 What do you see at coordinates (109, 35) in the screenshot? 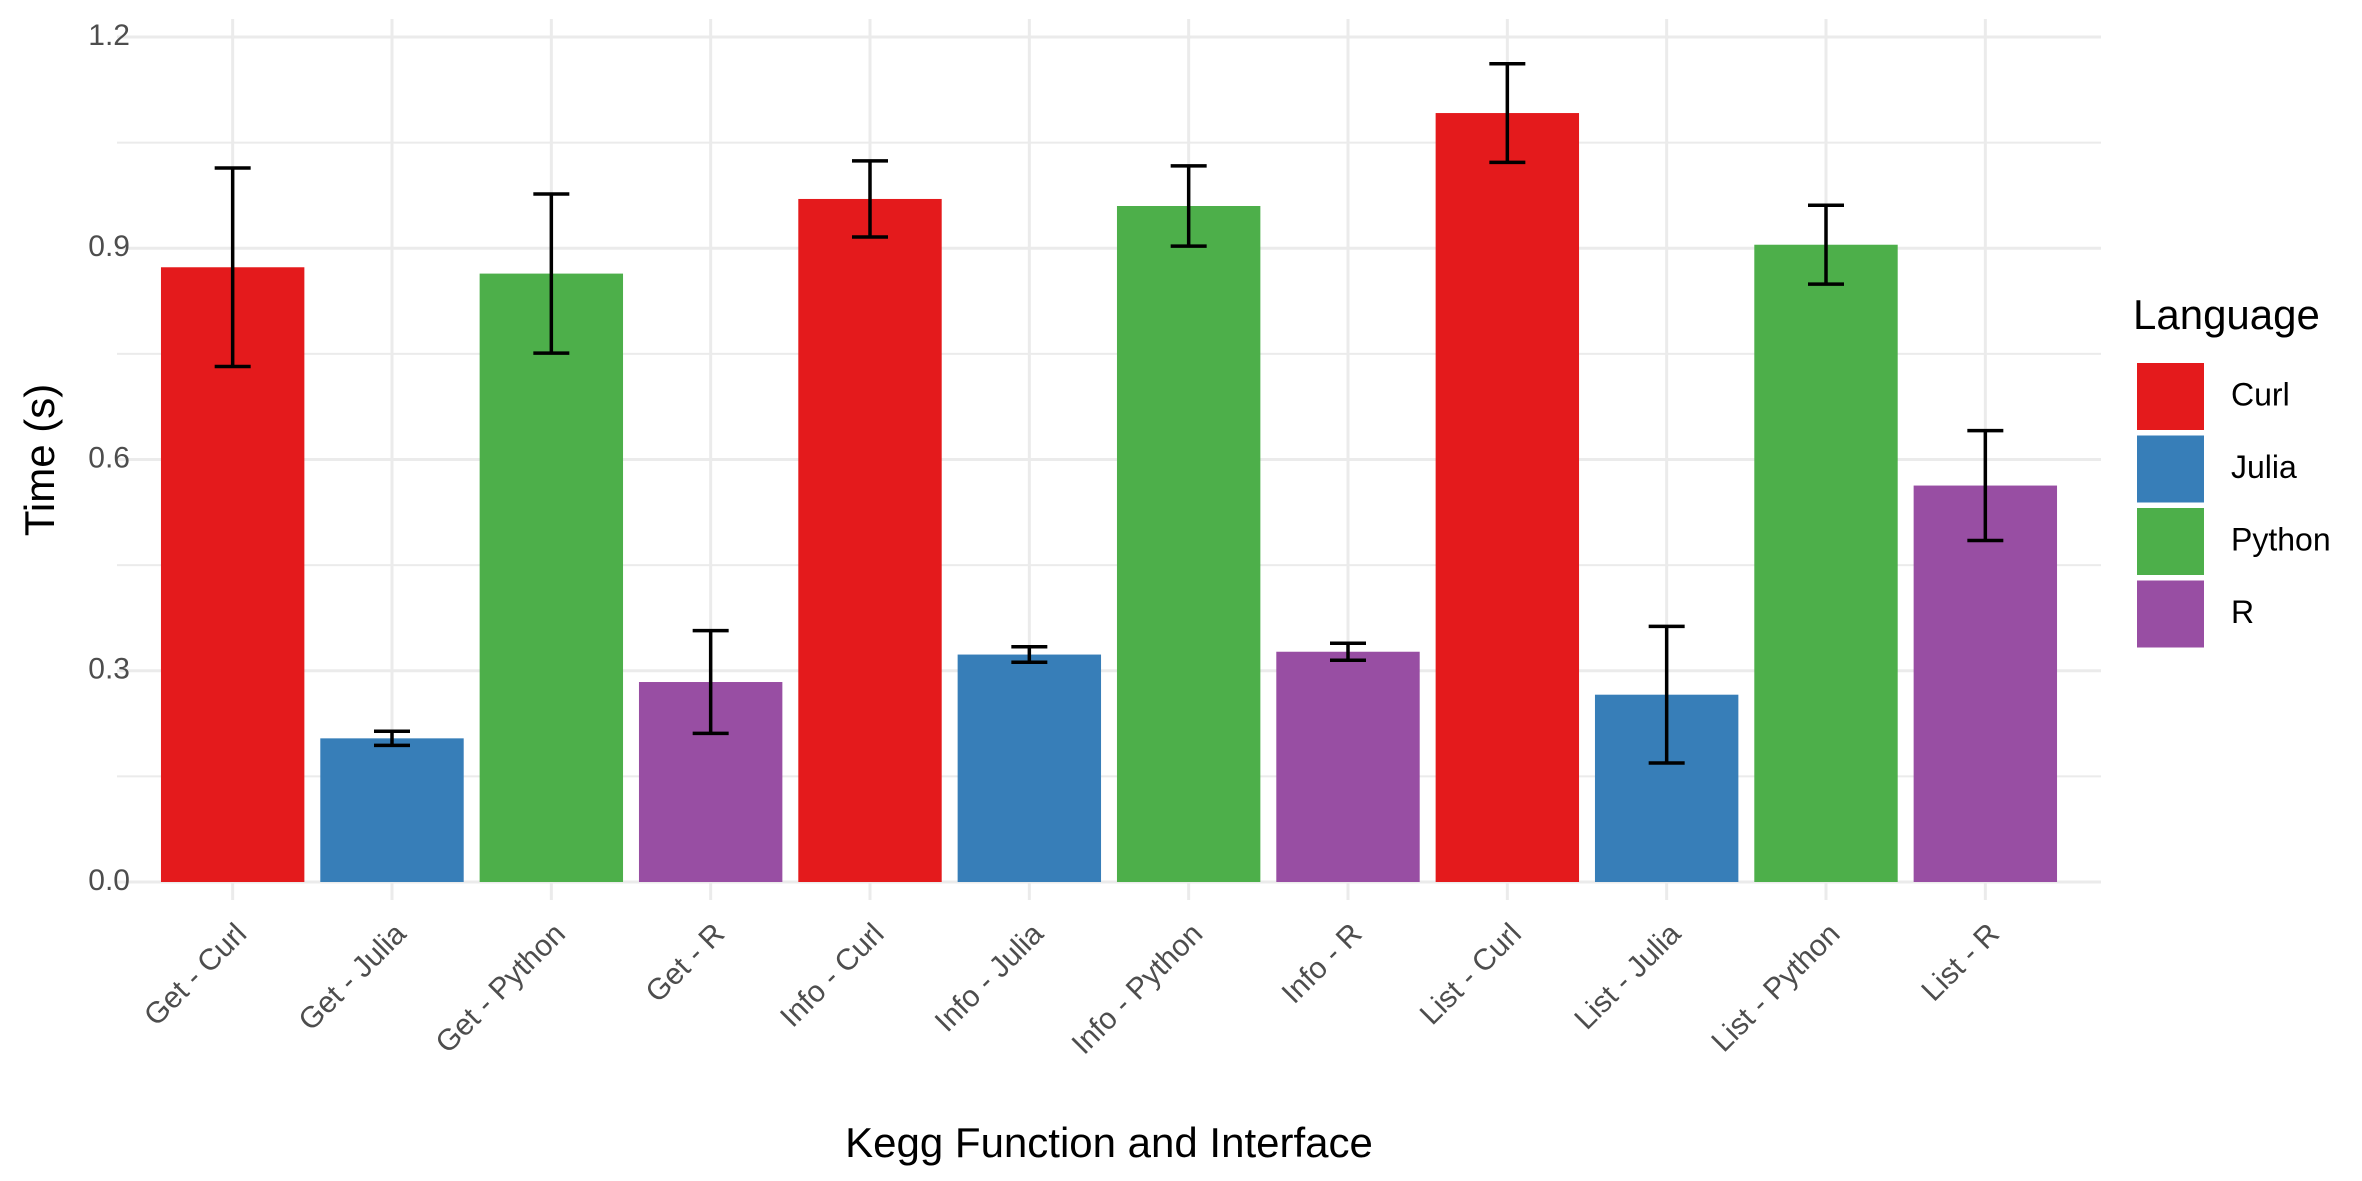
I see `y-tick-label: 1.2` at bounding box center [109, 35].